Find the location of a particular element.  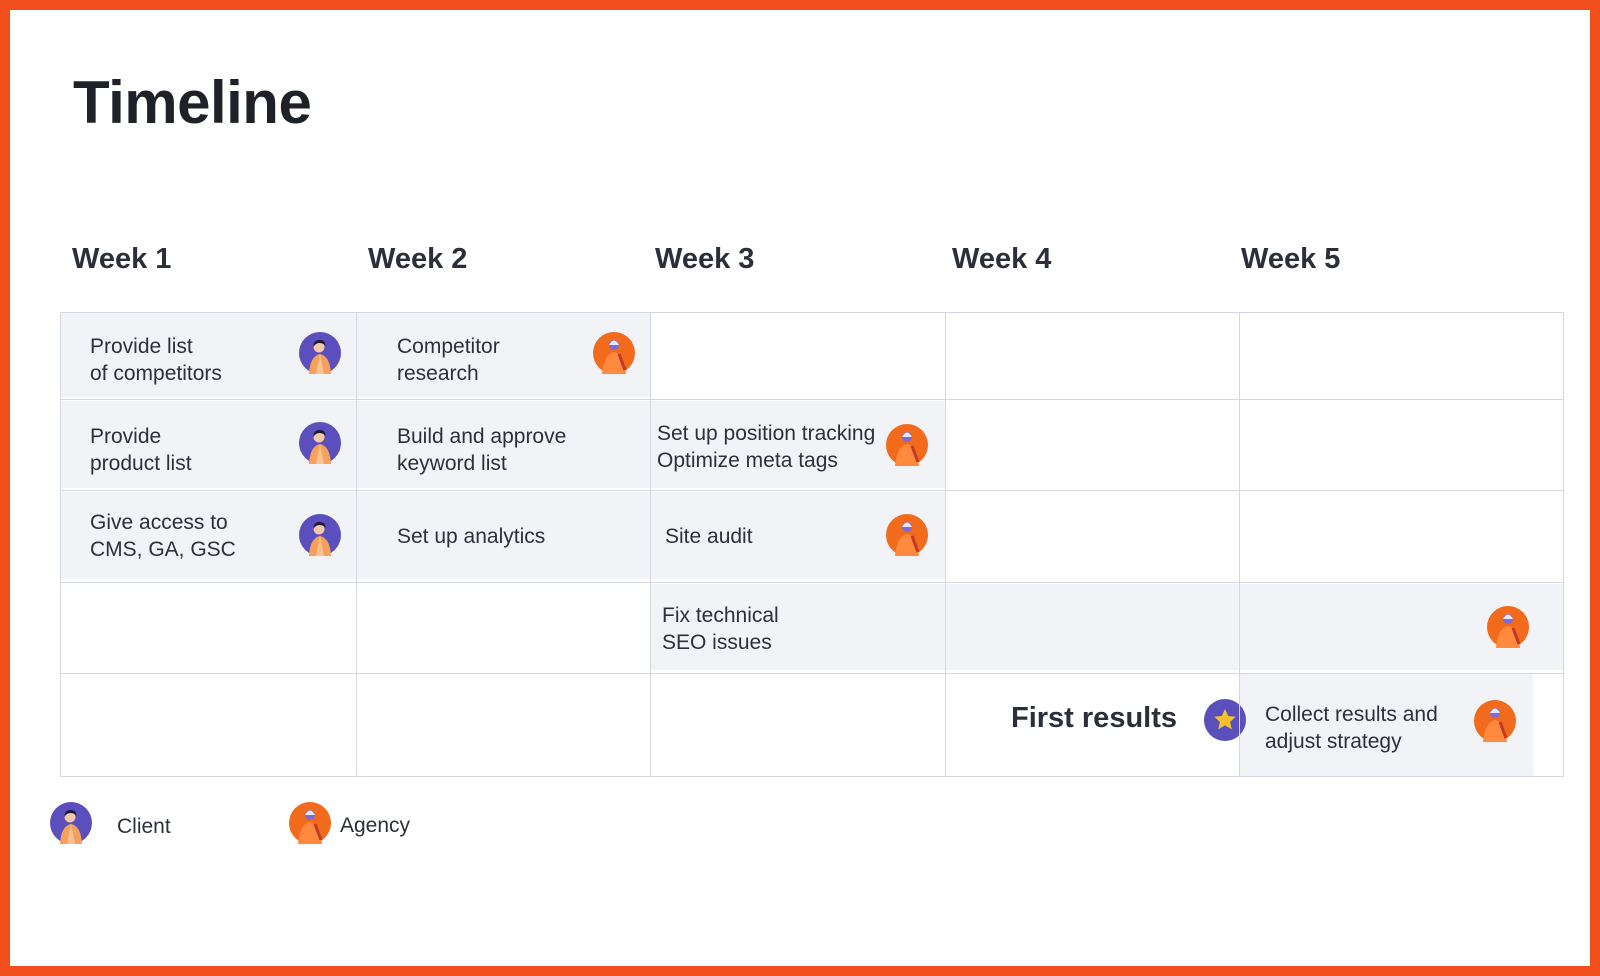

week-3-header: Week 3 is located at coordinates (705, 259).